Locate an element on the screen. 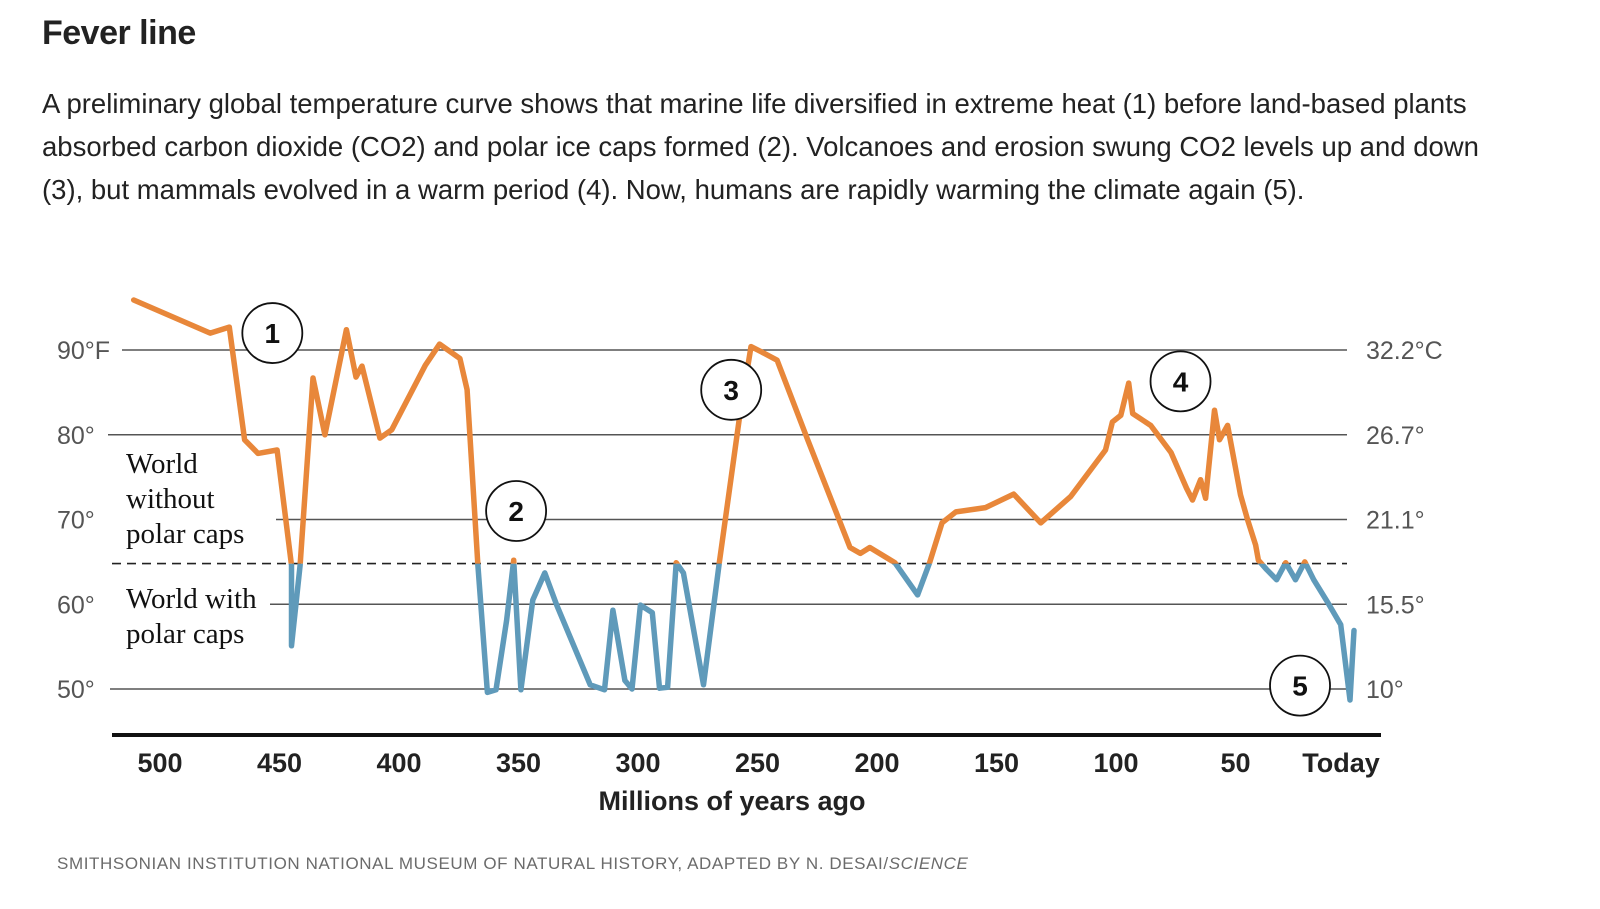 The height and width of the screenshot is (909, 1600). x-tick-label-250: 250 is located at coordinates (757, 763).